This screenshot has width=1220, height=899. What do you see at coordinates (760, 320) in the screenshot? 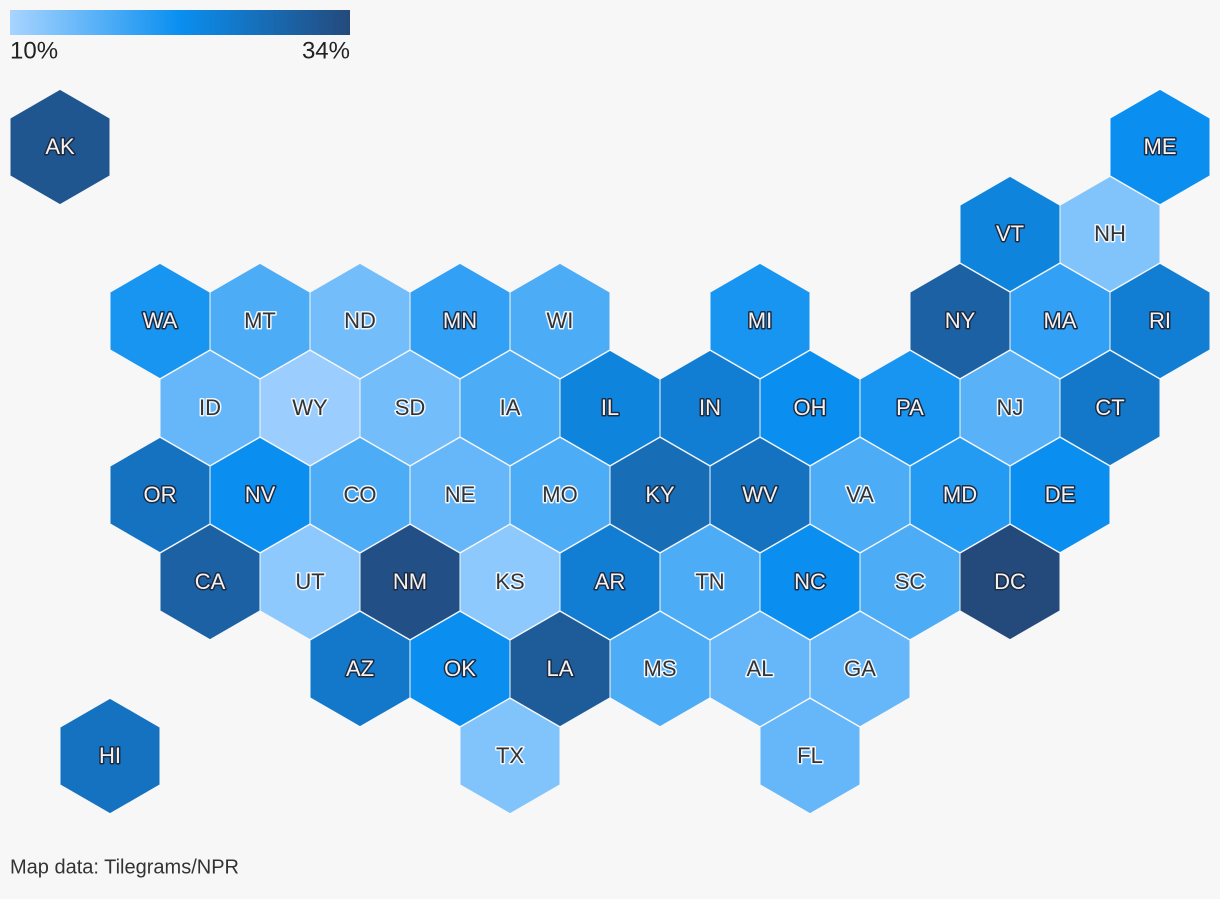
I see `state-label: MI` at bounding box center [760, 320].